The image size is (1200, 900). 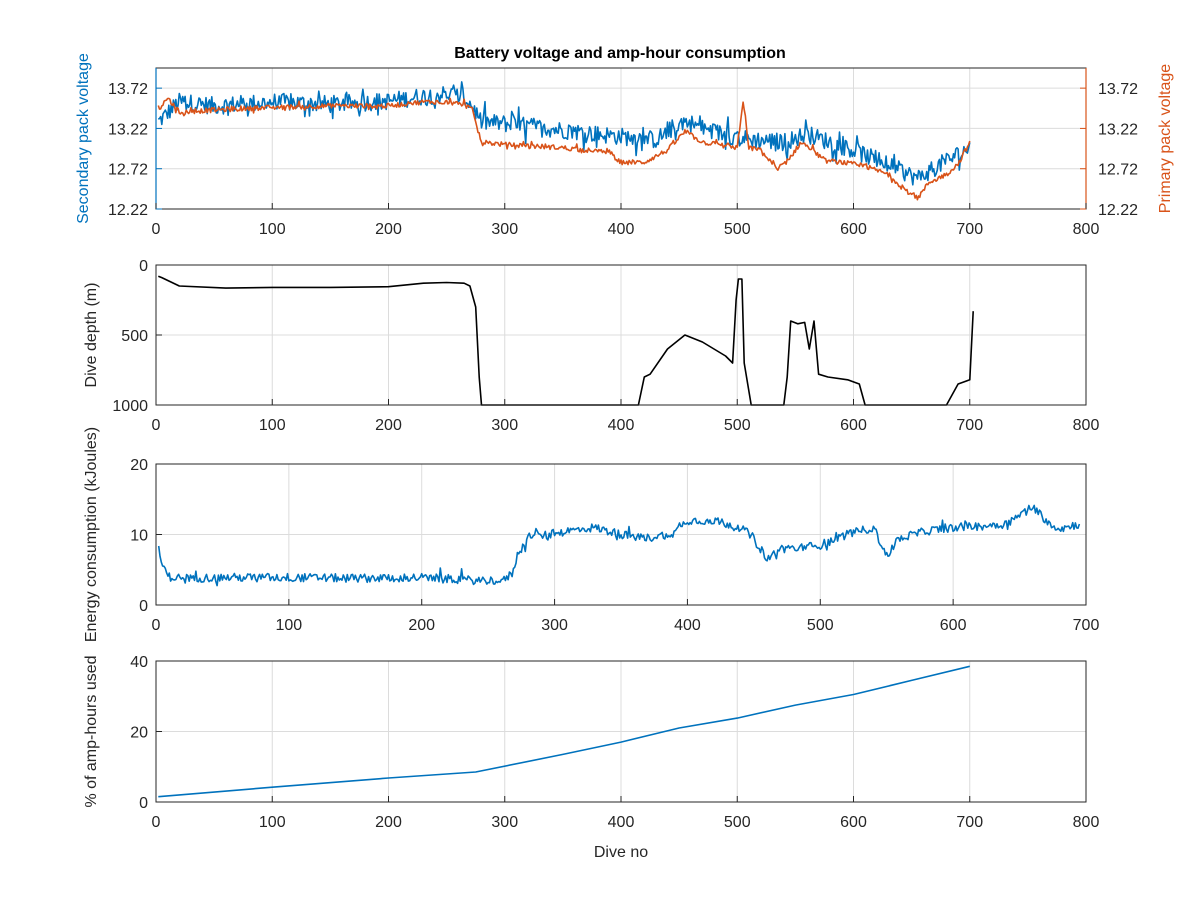 What do you see at coordinates (621, 852) in the screenshot?
I see `x-axis-label: Dive no` at bounding box center [621, 852].